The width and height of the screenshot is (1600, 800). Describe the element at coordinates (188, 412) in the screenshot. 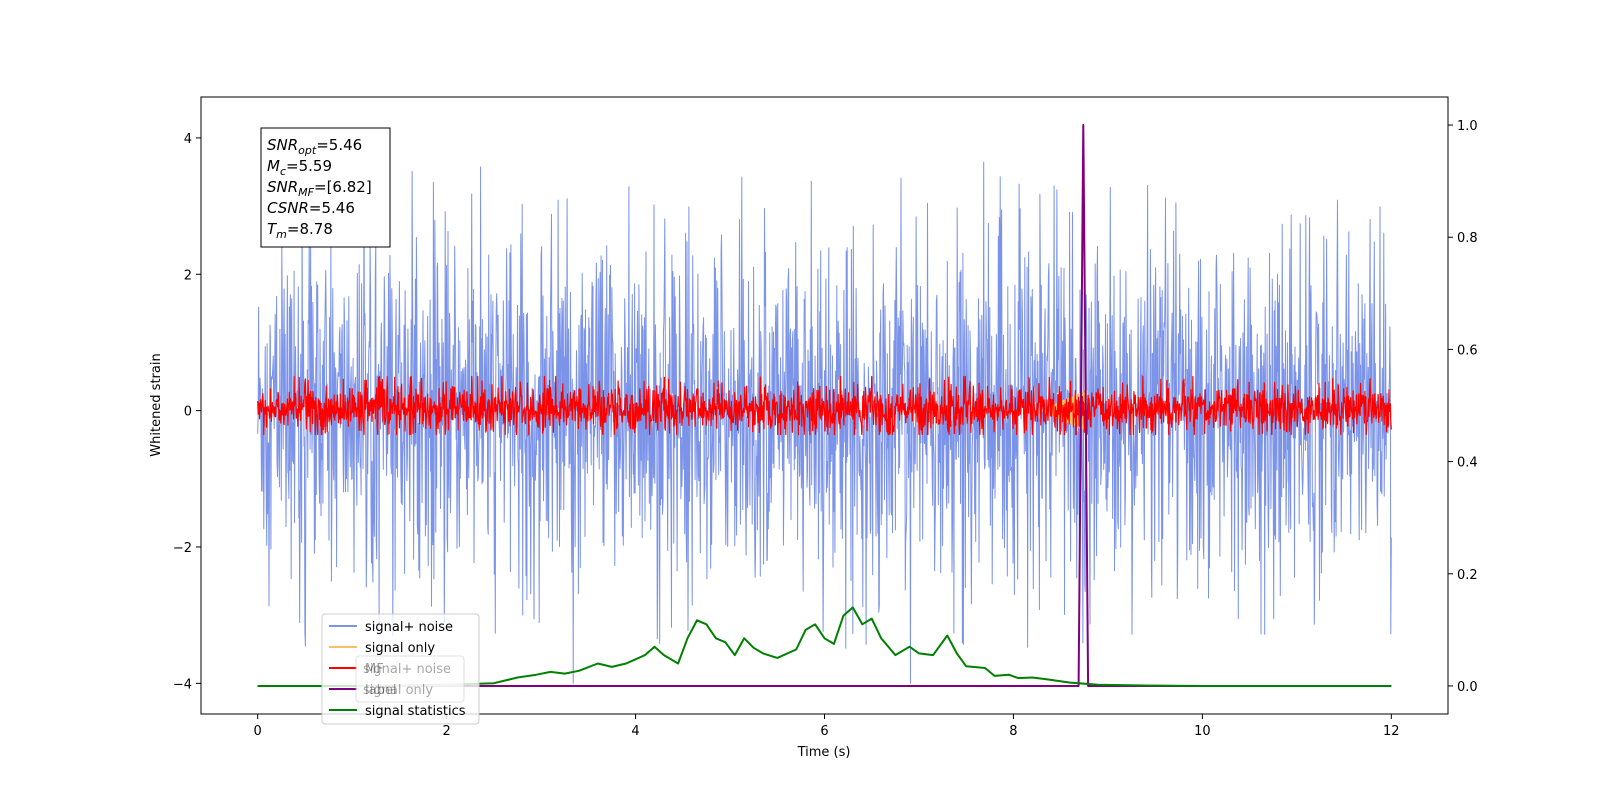

I see `y-tick-label: 0` at that location.